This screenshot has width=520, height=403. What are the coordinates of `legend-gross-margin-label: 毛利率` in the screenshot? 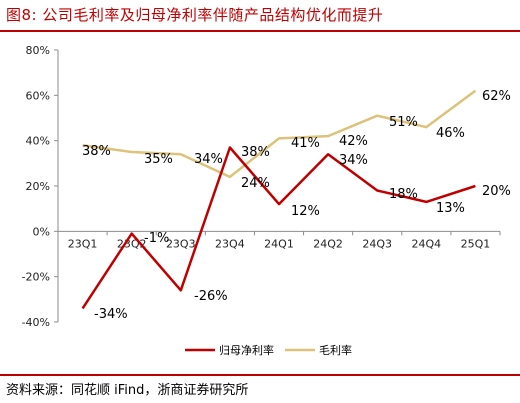 It's located at (335, 350).